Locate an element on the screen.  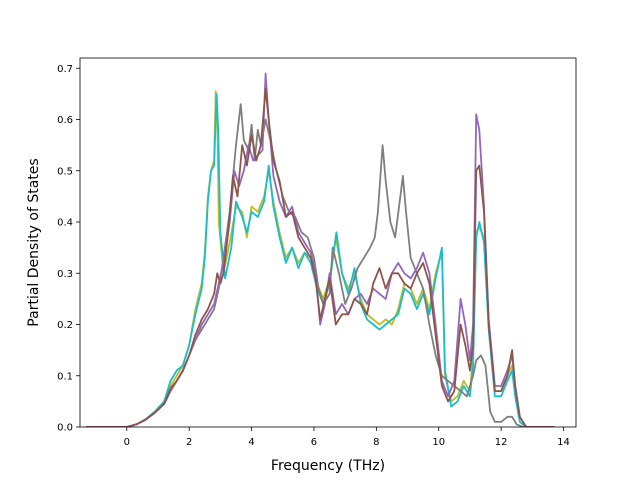
y-tick-label: 0.5 is located at coordinates (65, 171).